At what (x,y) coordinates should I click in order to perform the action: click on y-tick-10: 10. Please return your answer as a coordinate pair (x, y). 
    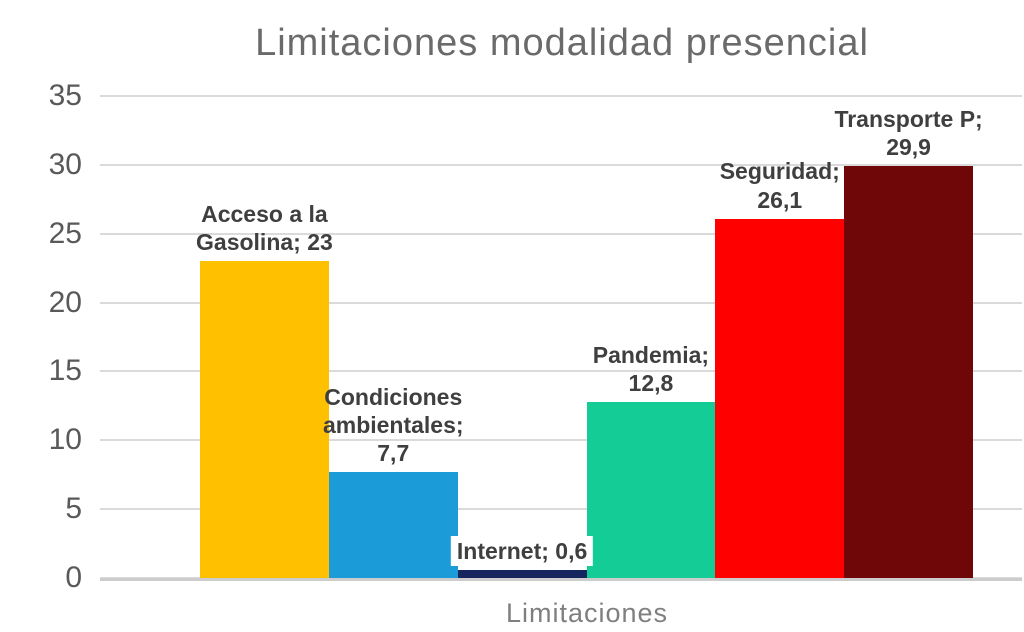
    Looking at the image, I should click on (65, 440).